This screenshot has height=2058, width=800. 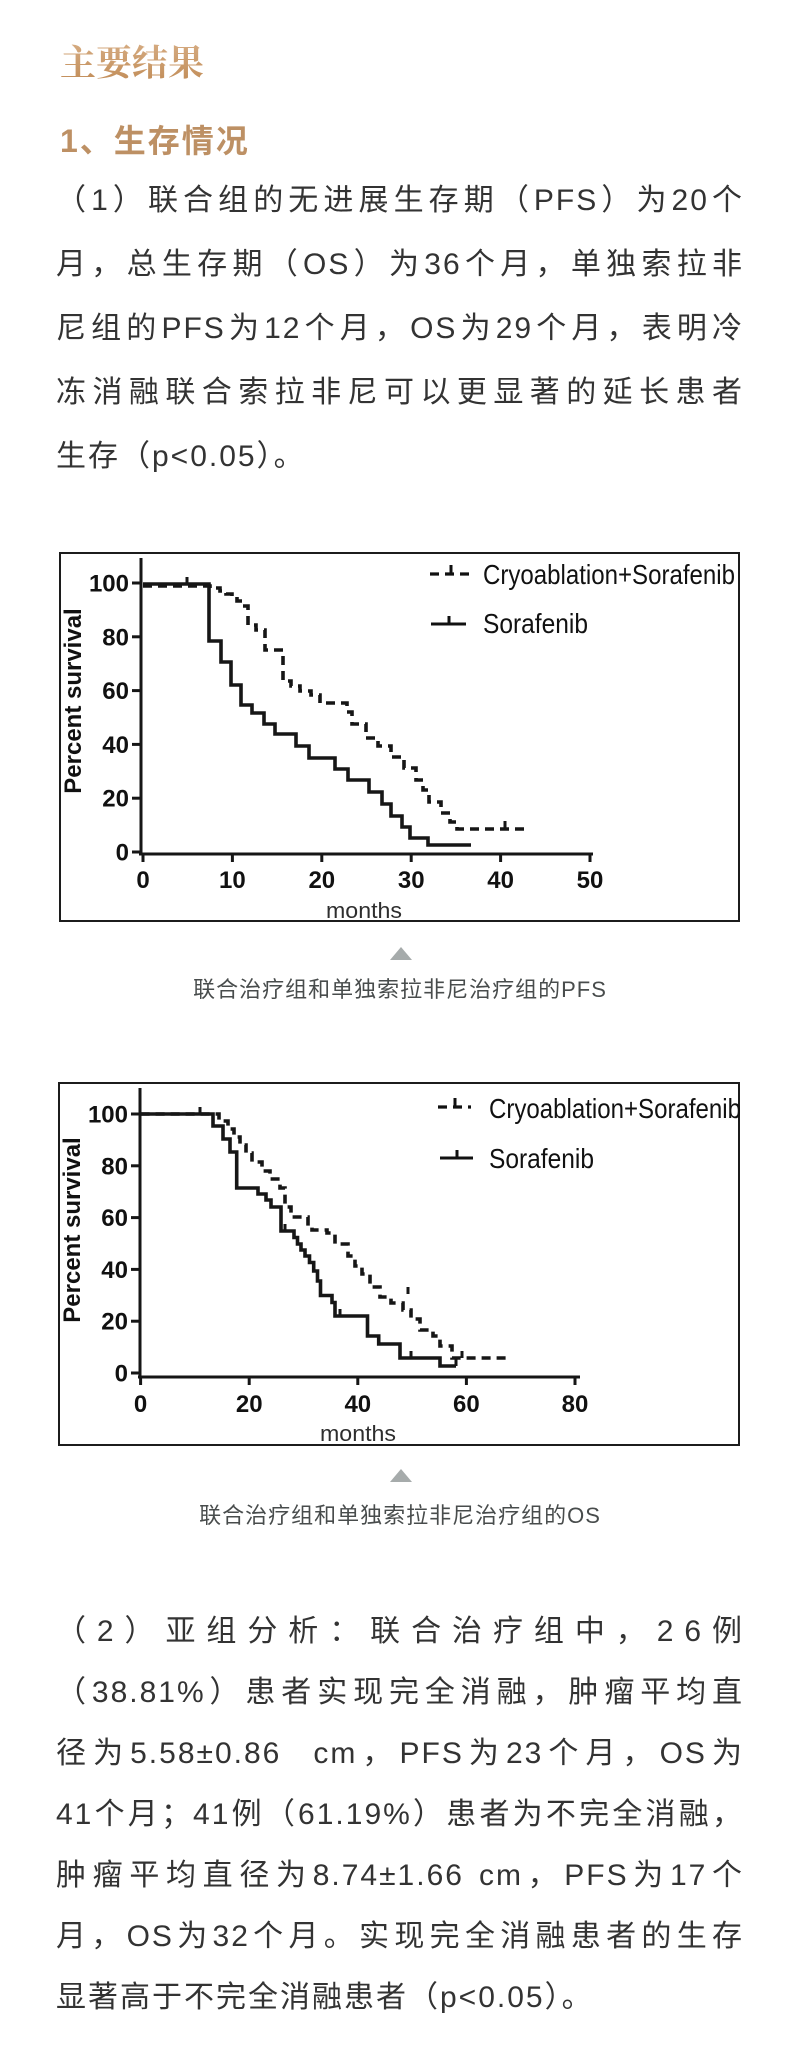 What do you see at coordinates (590, 880) in the screenshot?
I see `svg-text: 50` at bounding box center [590, 880].